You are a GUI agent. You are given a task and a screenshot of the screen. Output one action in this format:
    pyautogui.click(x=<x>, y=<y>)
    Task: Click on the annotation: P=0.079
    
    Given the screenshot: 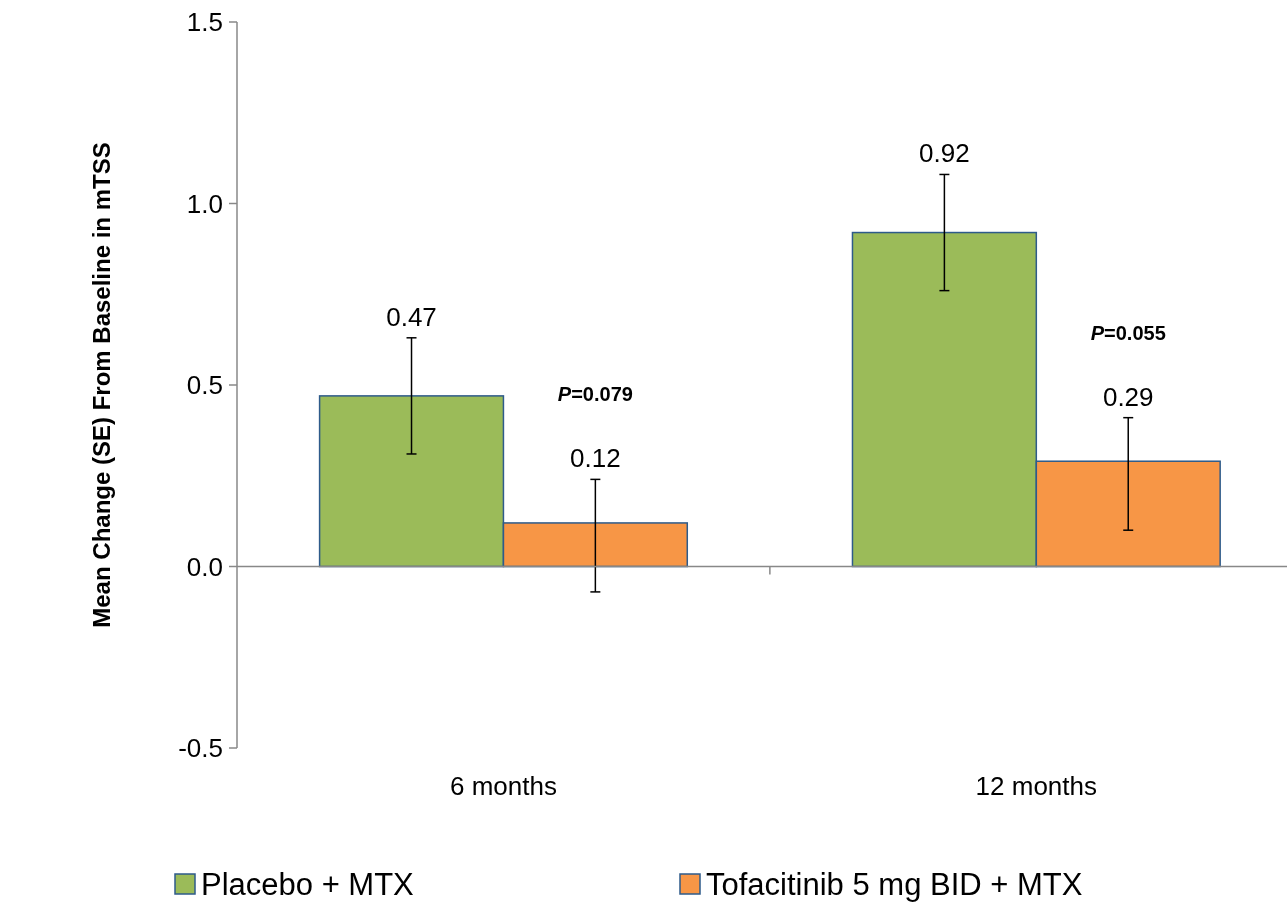 What is the action you would take?
    pyautogui.click(x=595, y=394)
    